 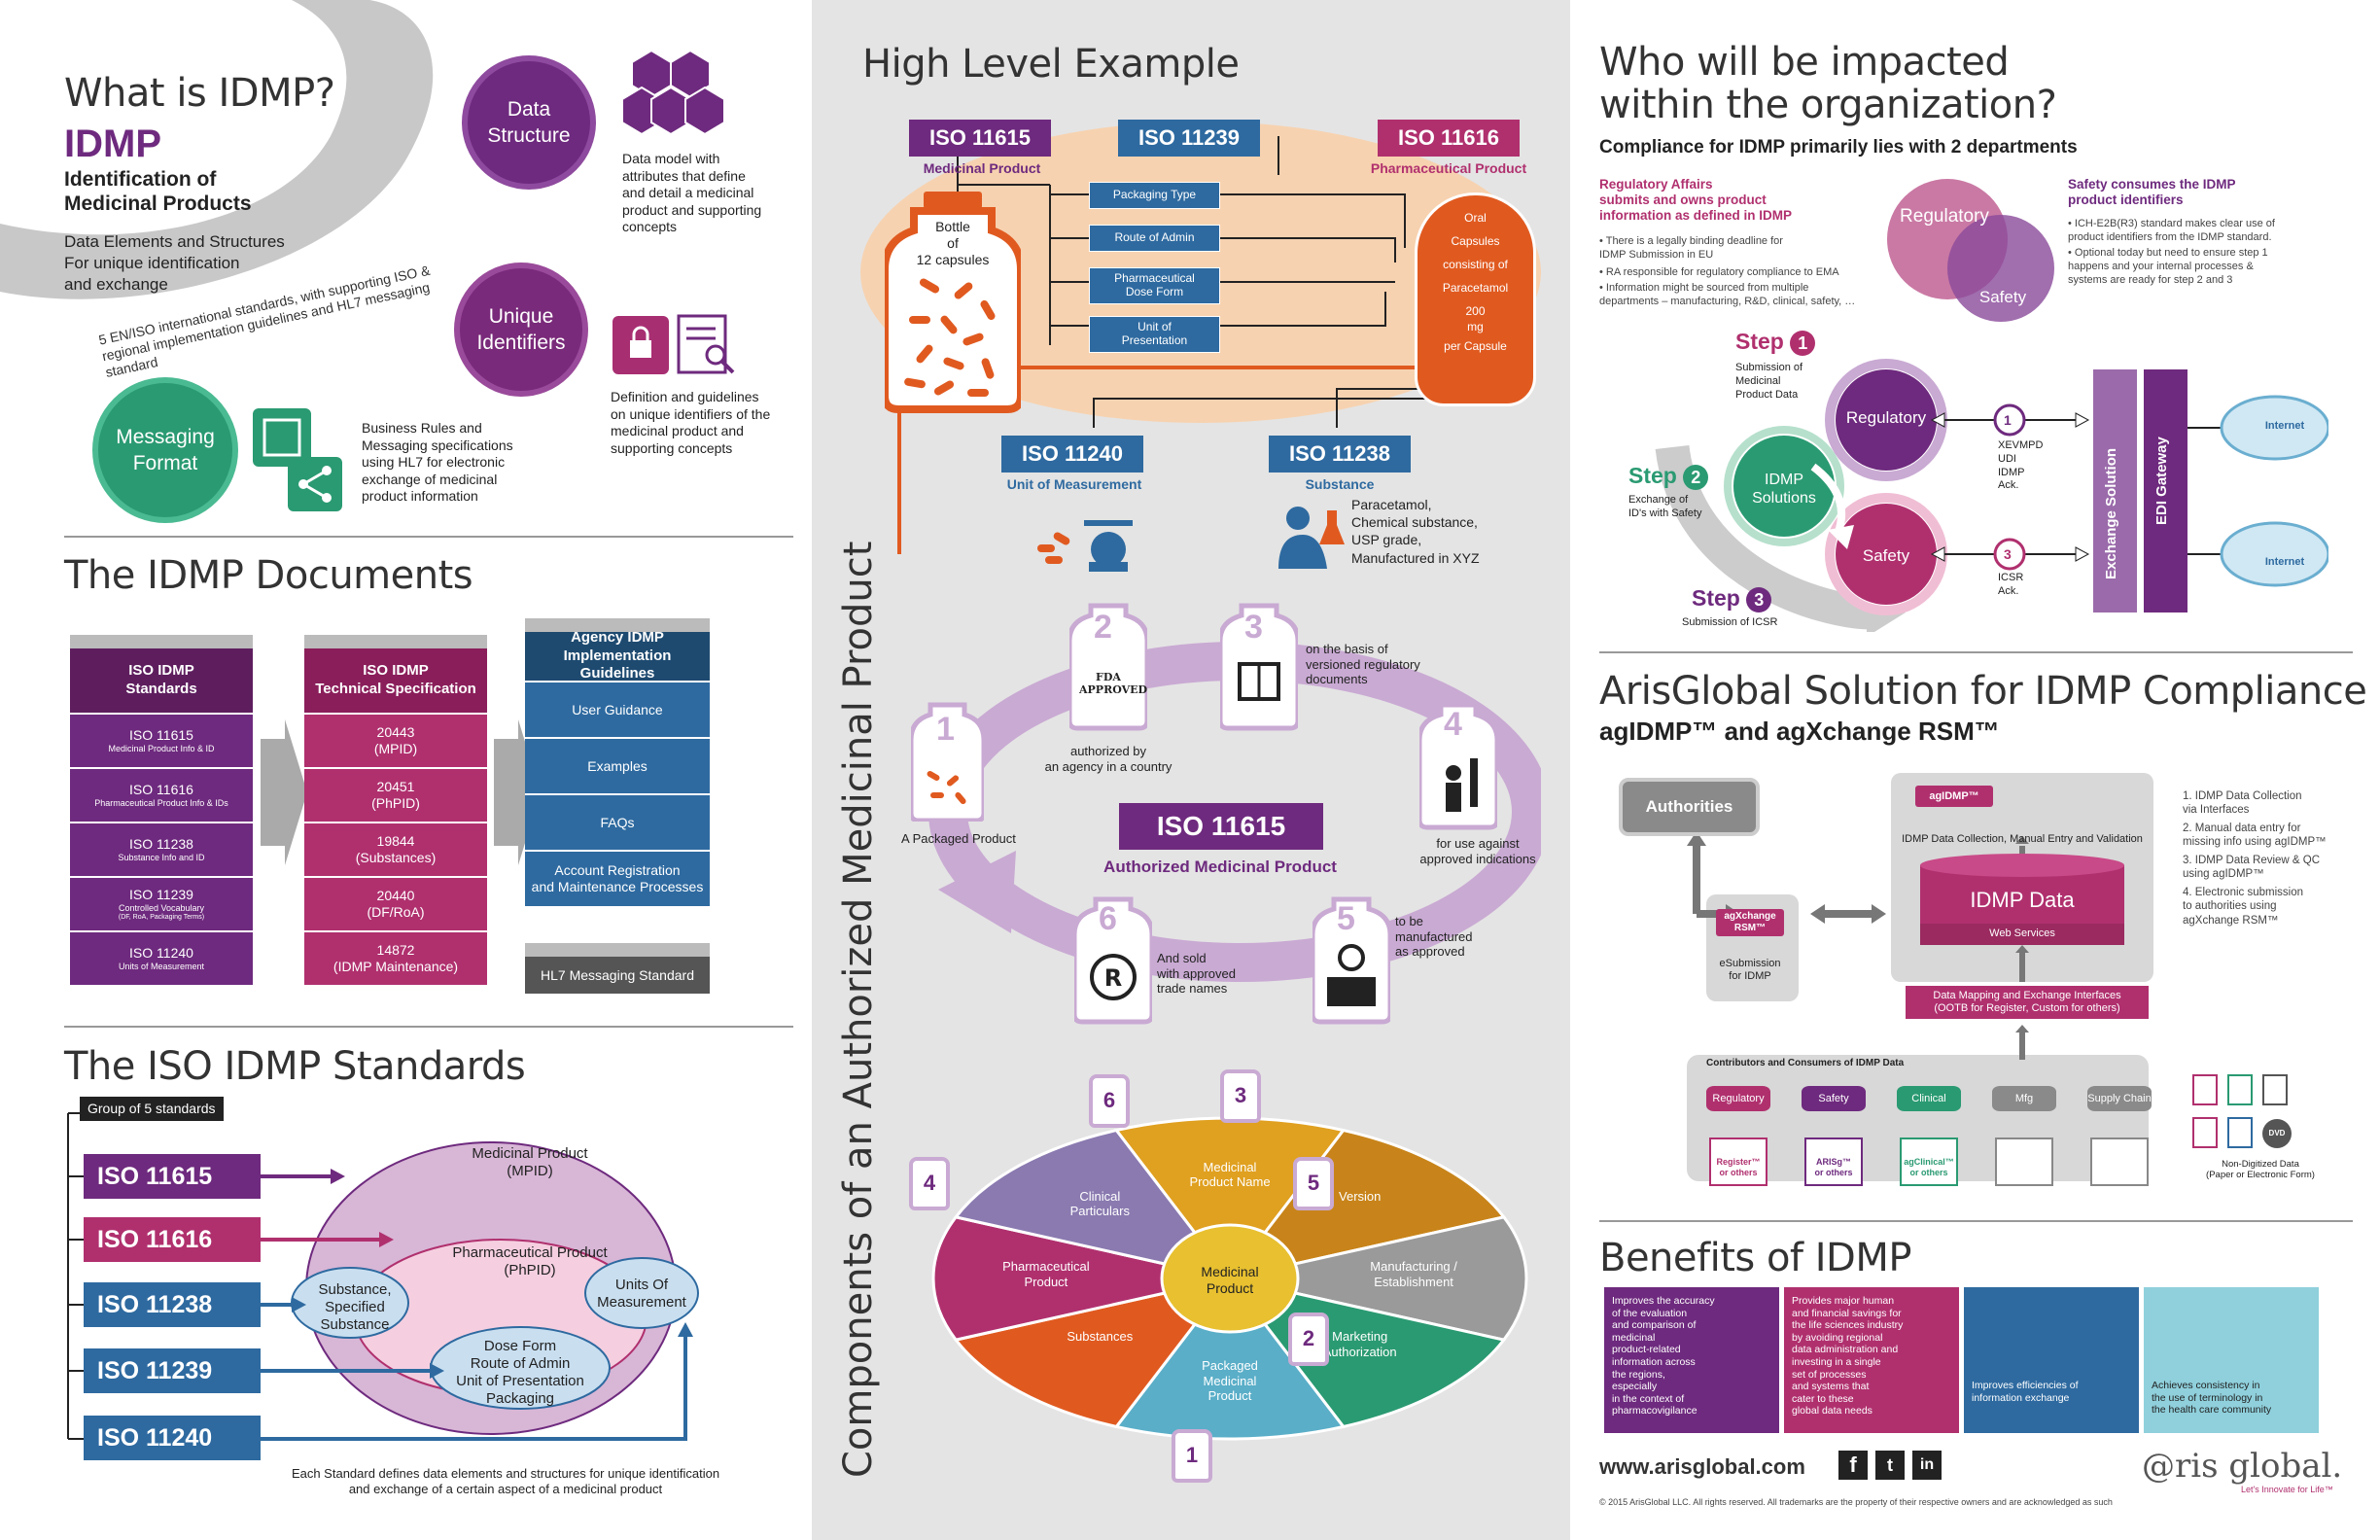 I want to click on step2-label: Step 2, so click(x=1668, y=476).